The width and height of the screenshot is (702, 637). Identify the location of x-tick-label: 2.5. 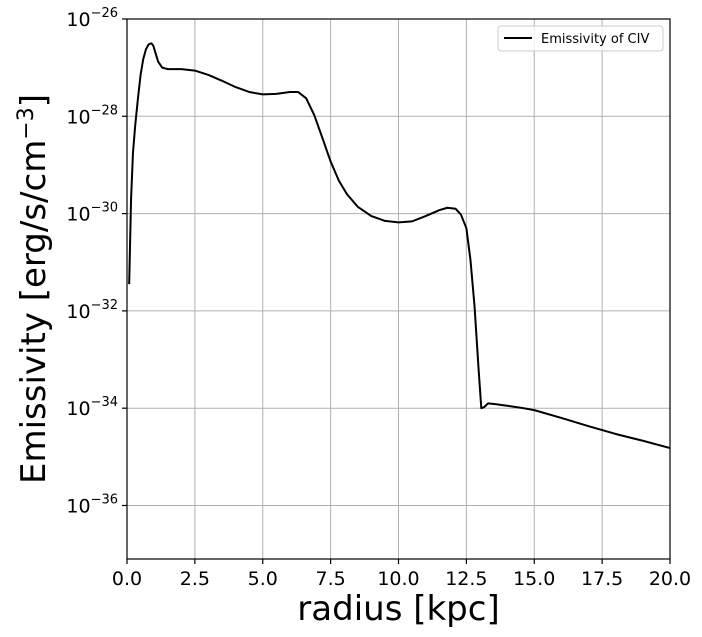
(195, 579).